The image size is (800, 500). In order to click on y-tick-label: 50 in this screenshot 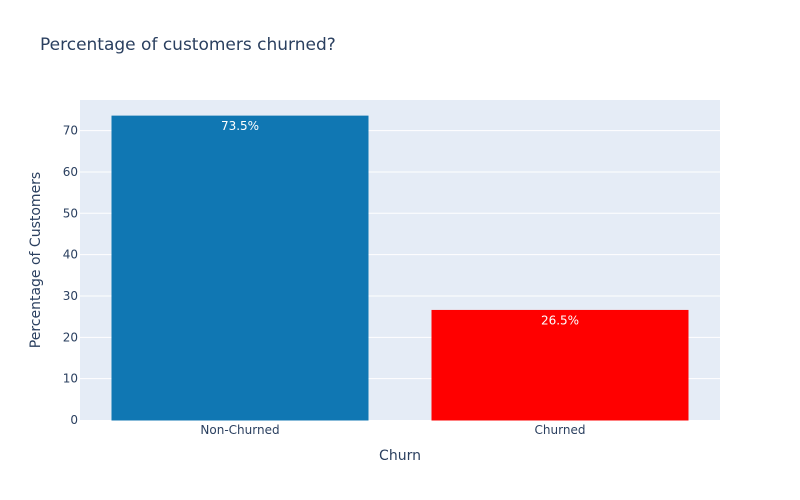, I will do `click(70, 213)`.